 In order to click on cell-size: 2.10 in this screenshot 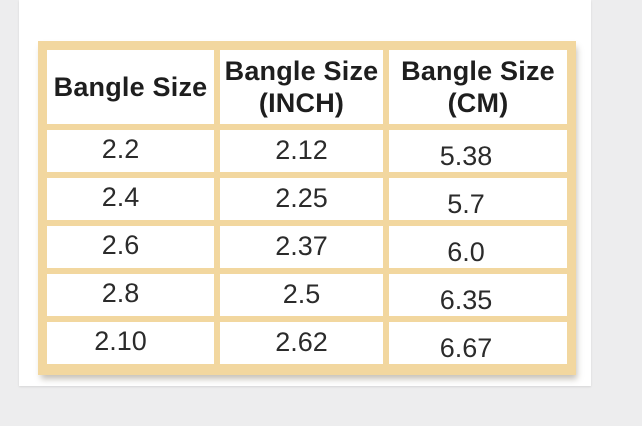, I will do `click(130, 343)`.